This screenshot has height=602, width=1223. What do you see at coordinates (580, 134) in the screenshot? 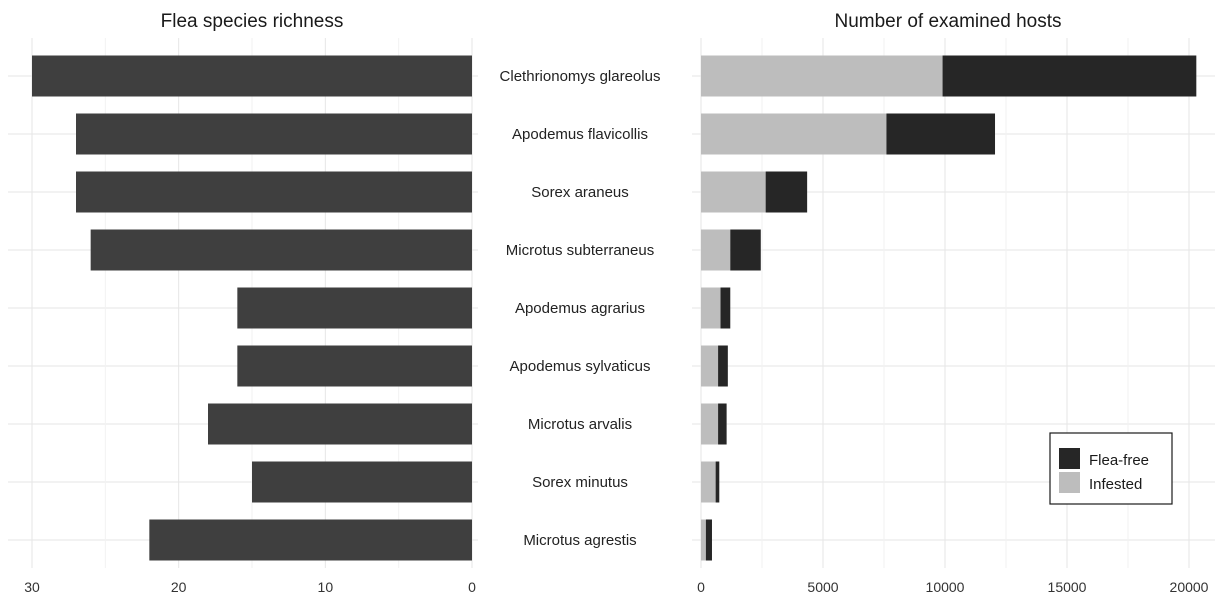
I see `category-label: Apodemus flavicollis` at bounding box center [580, 134].